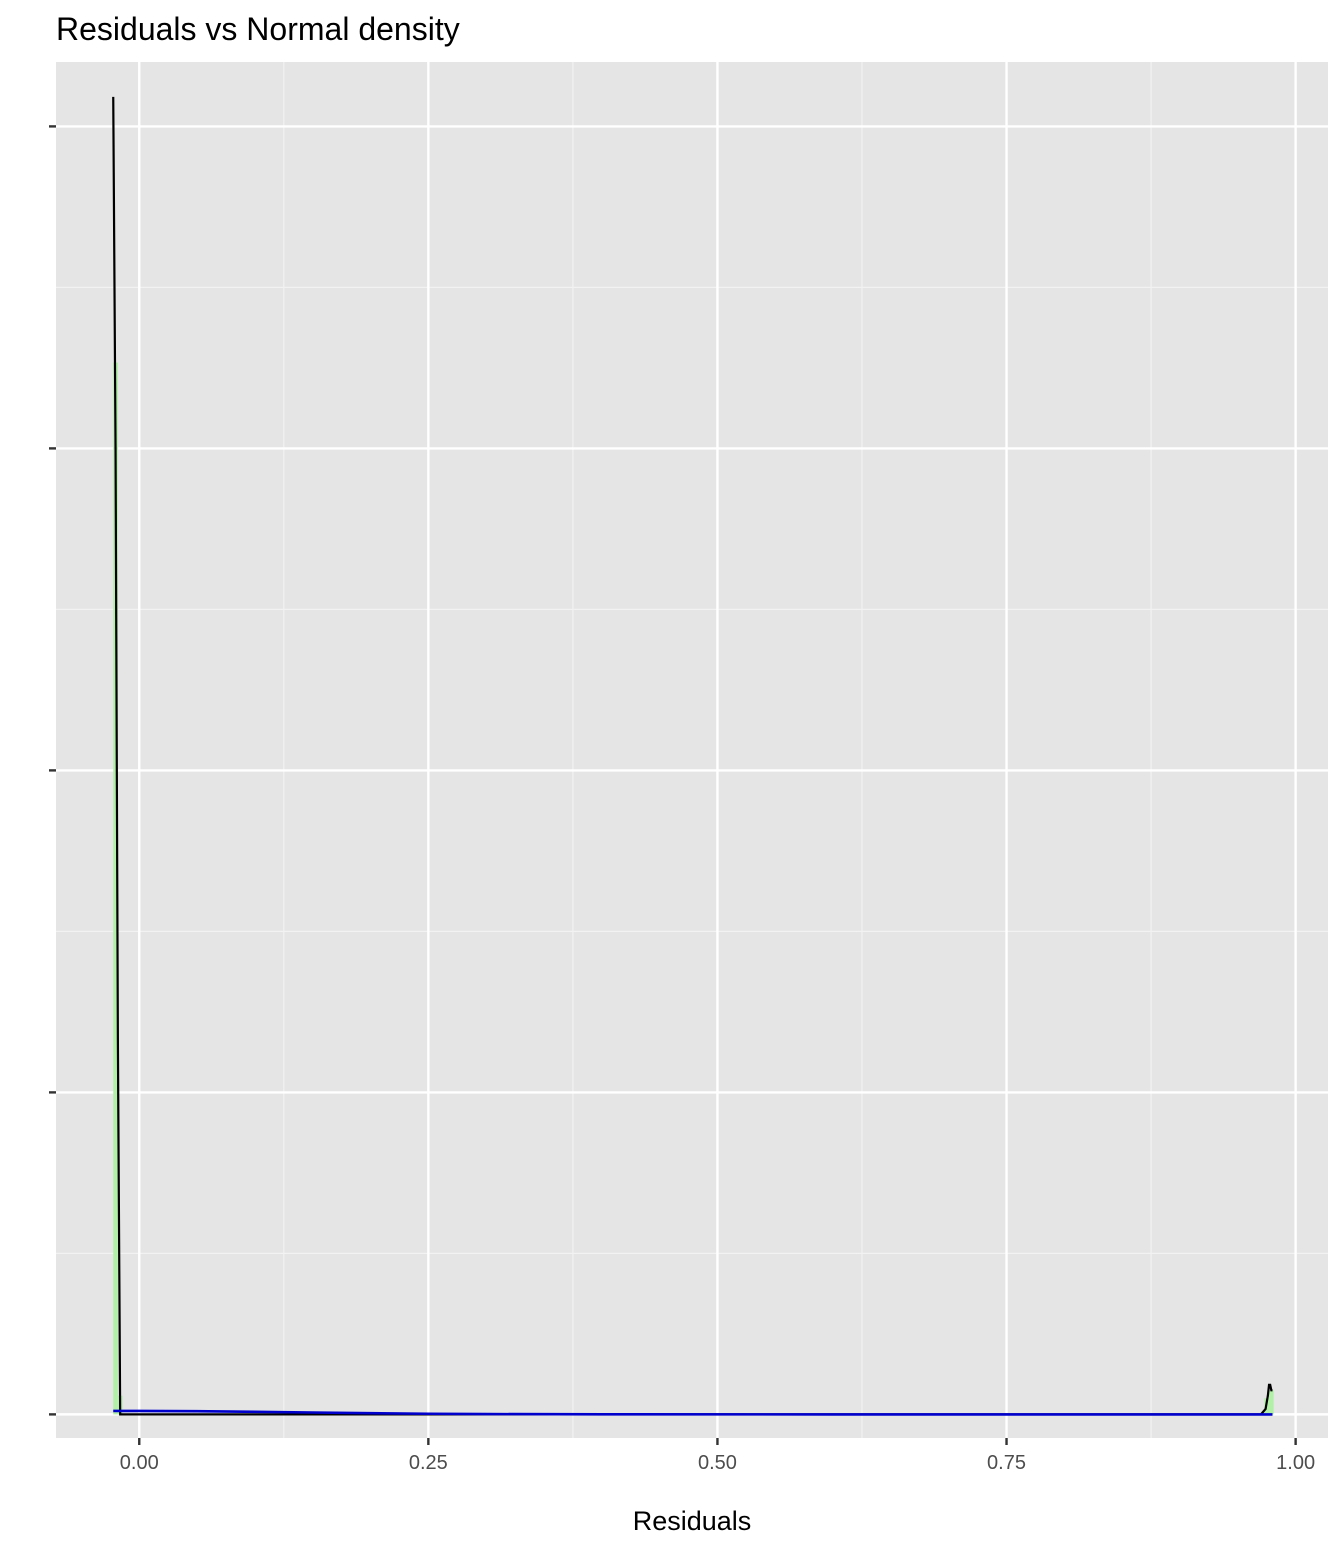 This screenshot has height=1551, width=1344. I want to click on chart-title: Residuals vs Normal density, so click(258, 29).